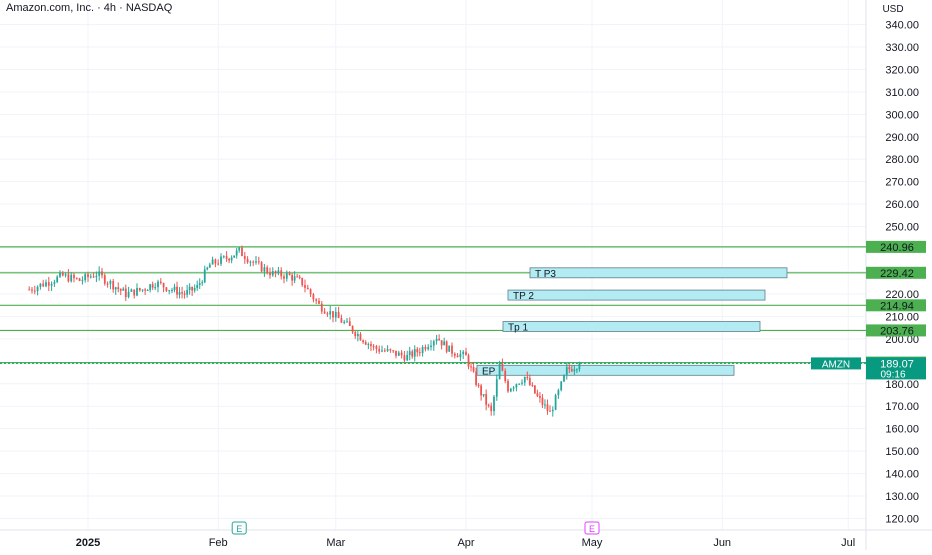 This screenshot has width=932, height=555. Describe the element at coordinates (88, 543) in the screenshot. I see `time-tick-label: 2025` at that location.